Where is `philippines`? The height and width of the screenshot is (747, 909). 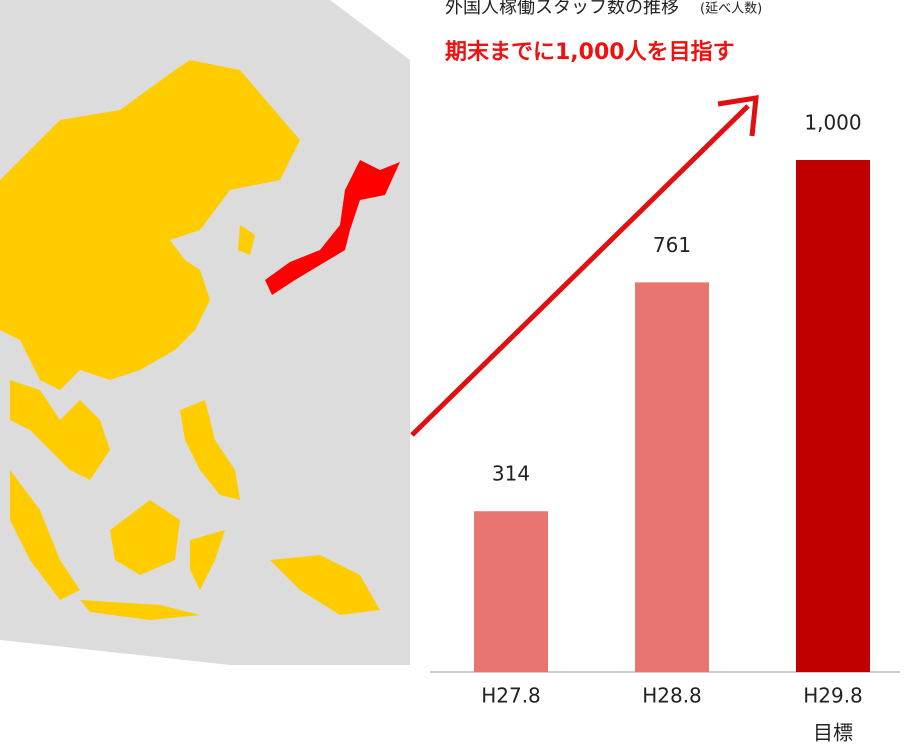
philippines is located at coordinates (210, 450).